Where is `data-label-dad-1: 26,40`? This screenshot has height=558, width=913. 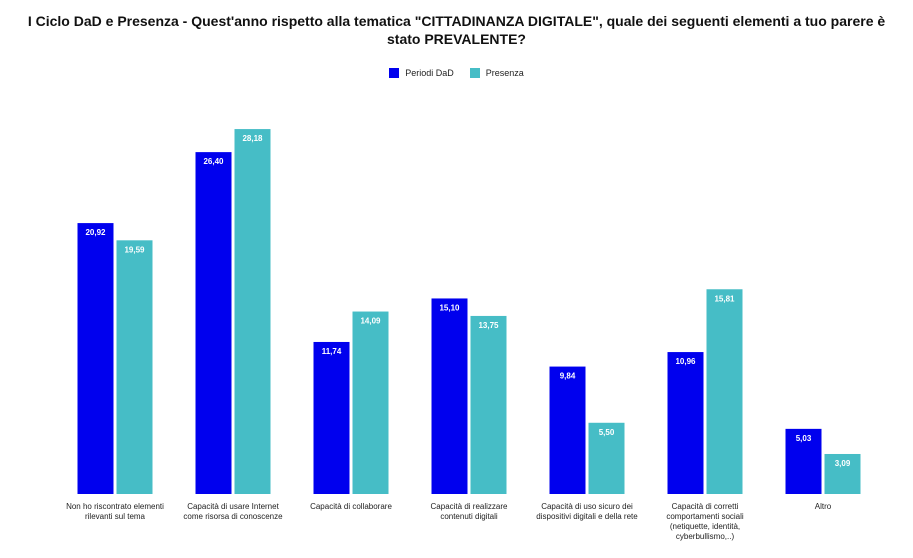
data-label-dad-1: 26,40 is located at coordinates (213, 161).